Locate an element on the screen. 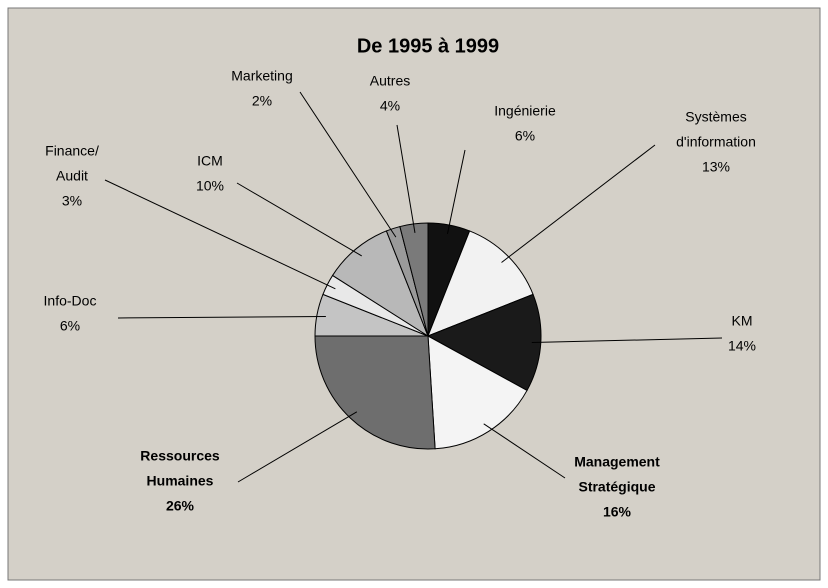 The image size is (828, 588). slice-value-label: 13% is located at coordinates (716, 167).